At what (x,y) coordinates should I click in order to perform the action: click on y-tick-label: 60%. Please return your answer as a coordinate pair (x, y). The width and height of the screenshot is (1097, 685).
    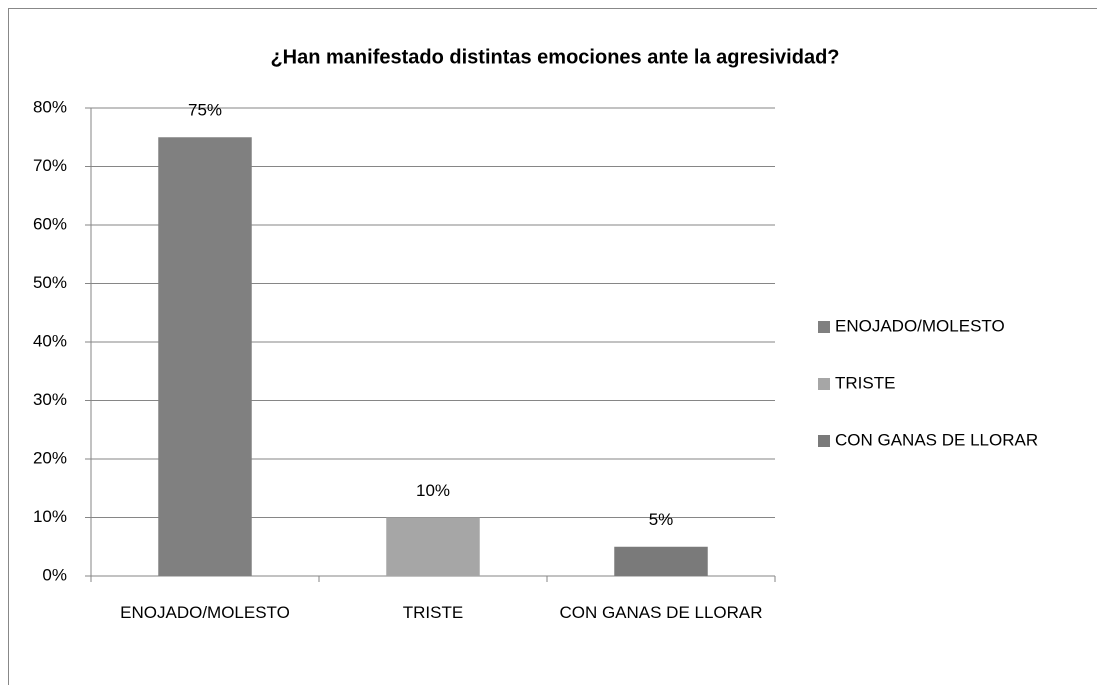
    Looking at the image, I should click on (50, 223).